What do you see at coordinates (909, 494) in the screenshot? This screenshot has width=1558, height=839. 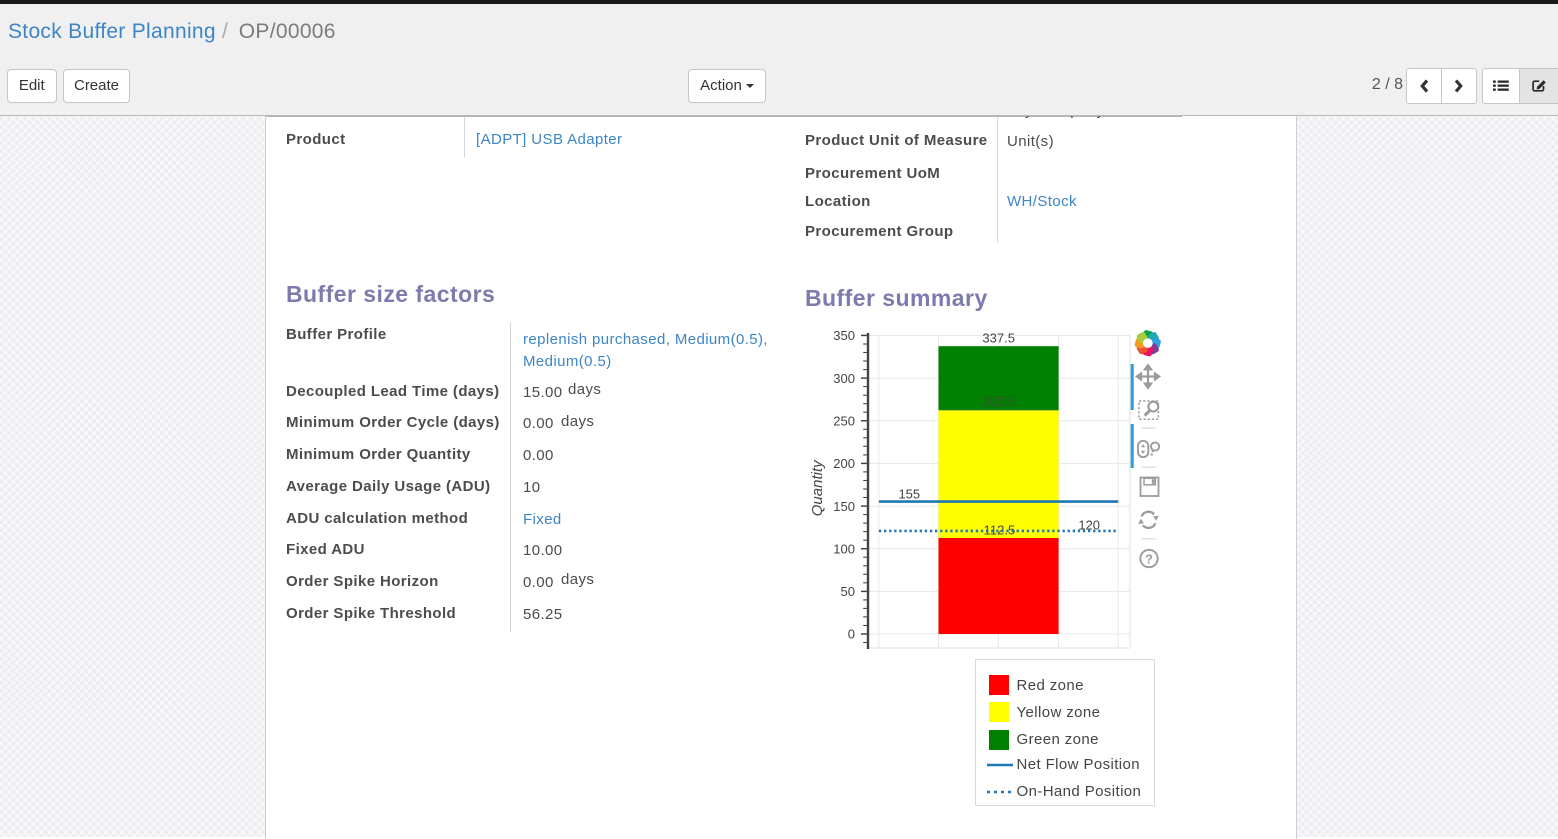 I see `svg-text: 155` at bounding box center [909, 494].